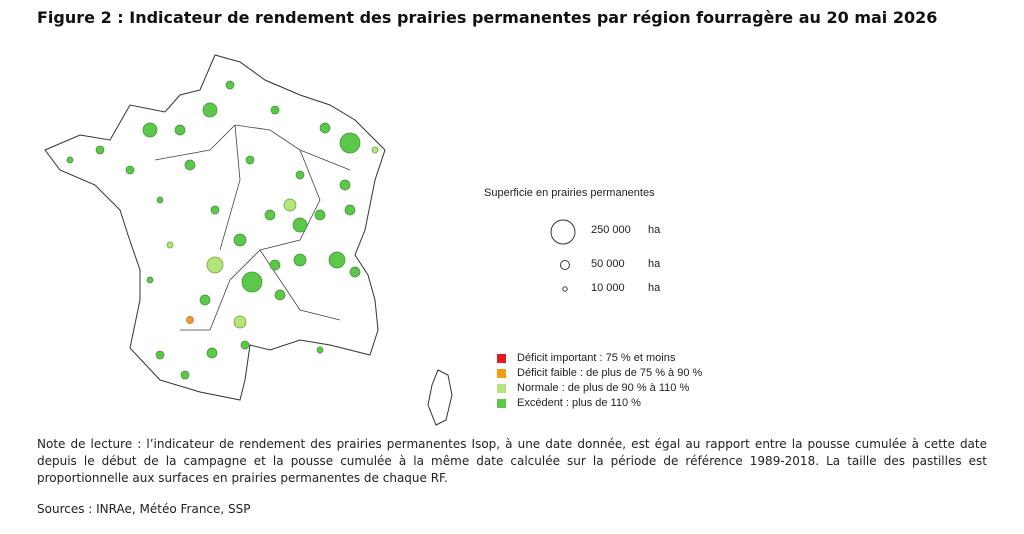 This screenshot has height=534, width=1024. What do you see at coordinates (579, 403) in the screenshot?
I see `class-label: Excédent : plus de 110 %` at bounding box center [579, 403].